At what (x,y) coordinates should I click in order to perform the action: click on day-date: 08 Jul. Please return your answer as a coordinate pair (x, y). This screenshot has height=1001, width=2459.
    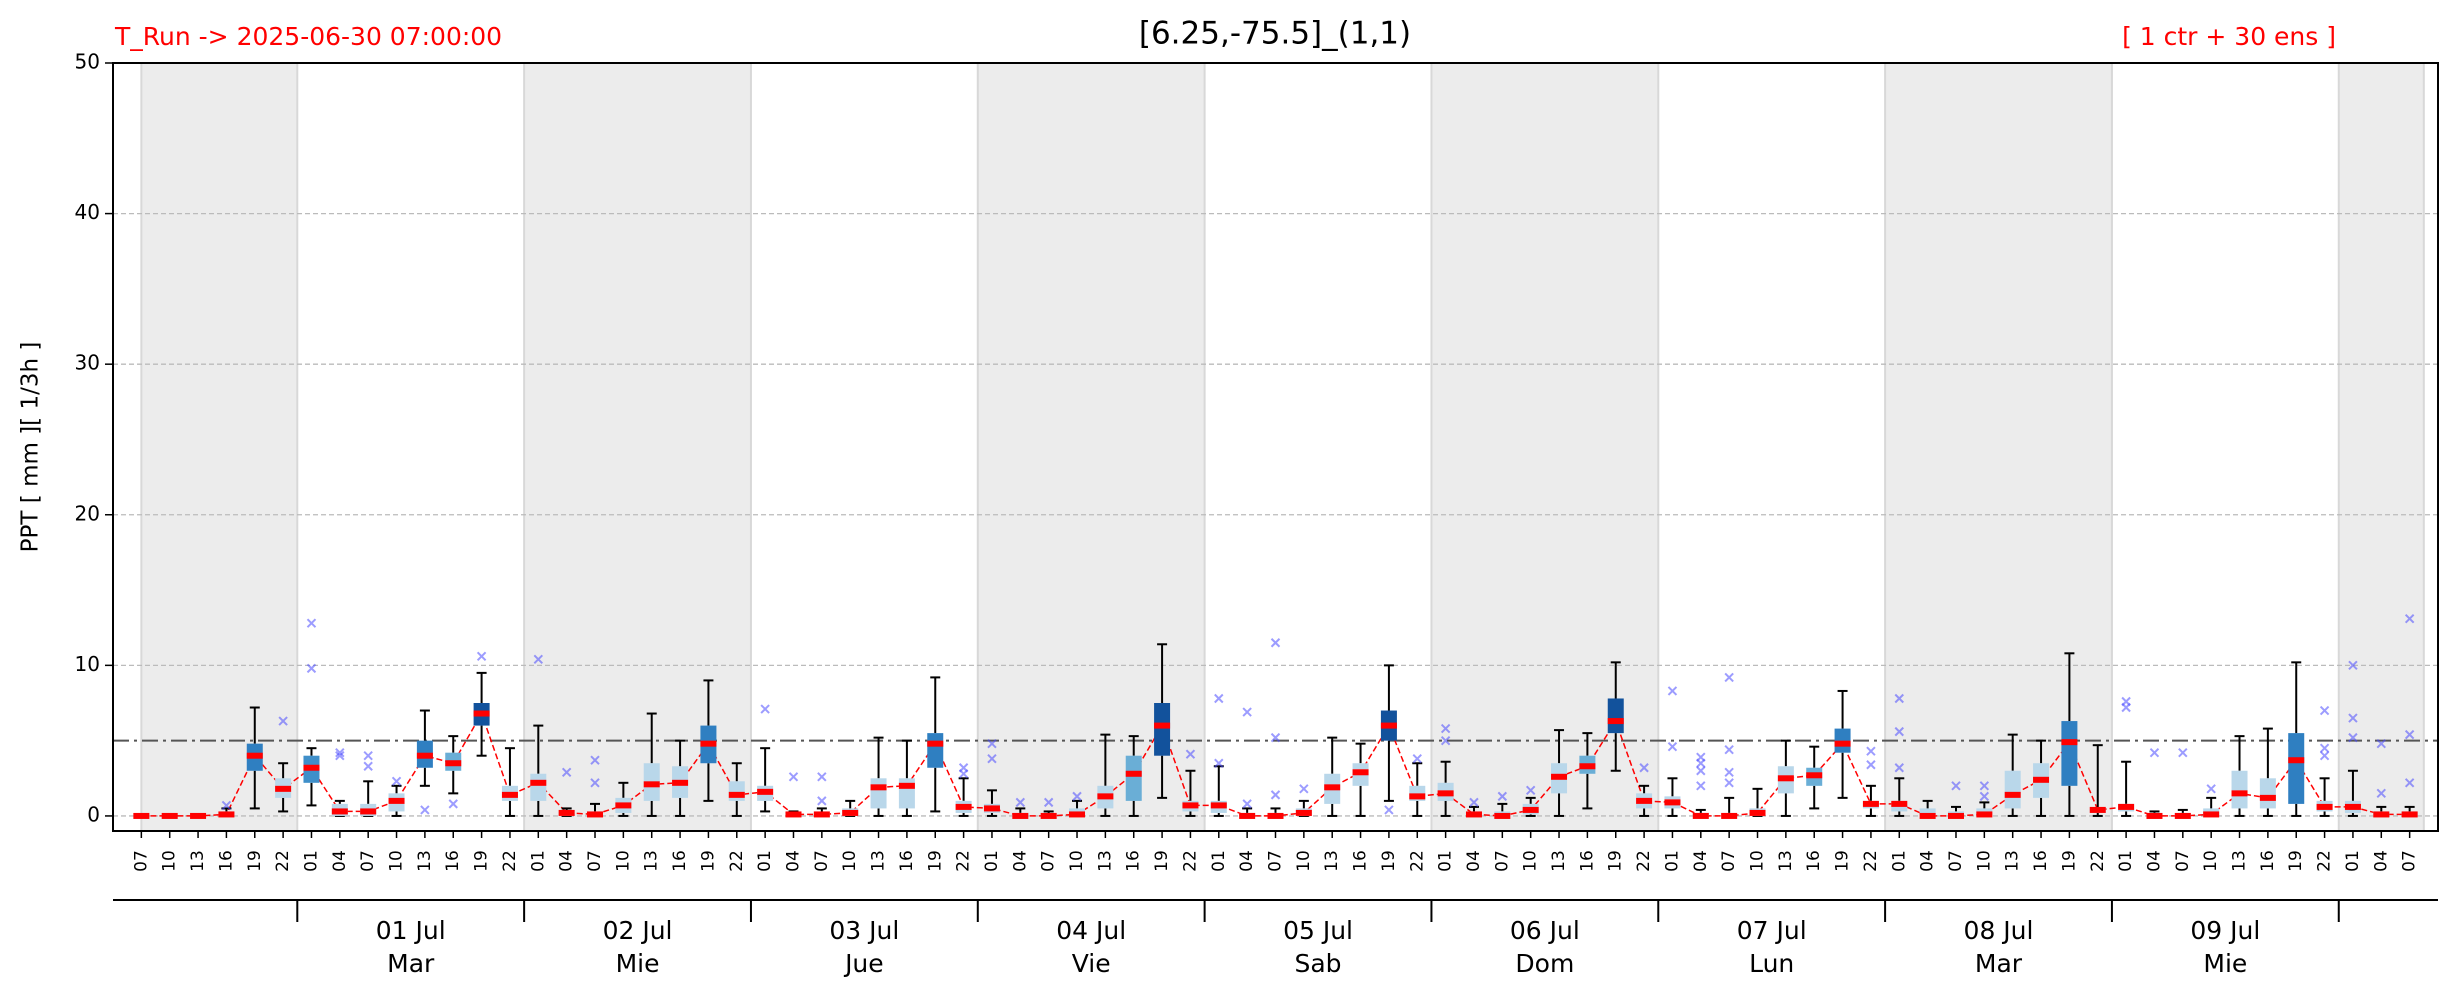
    Looking at the image, I should click on (1999, 930).